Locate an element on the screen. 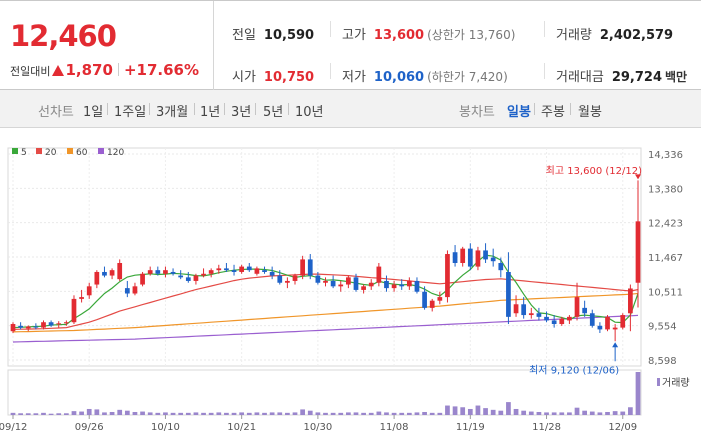  x-tick-label: 10/10 is located at coordinates (165, 427).